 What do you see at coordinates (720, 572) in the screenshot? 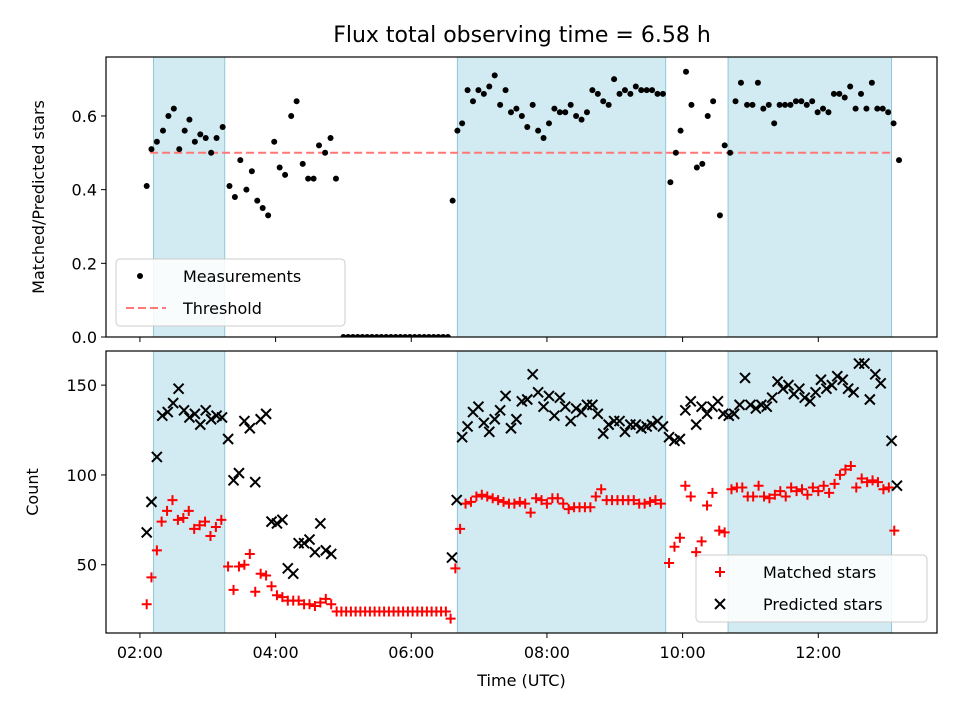
I see `legend-marker-plus` at bounding box center [720, 572].